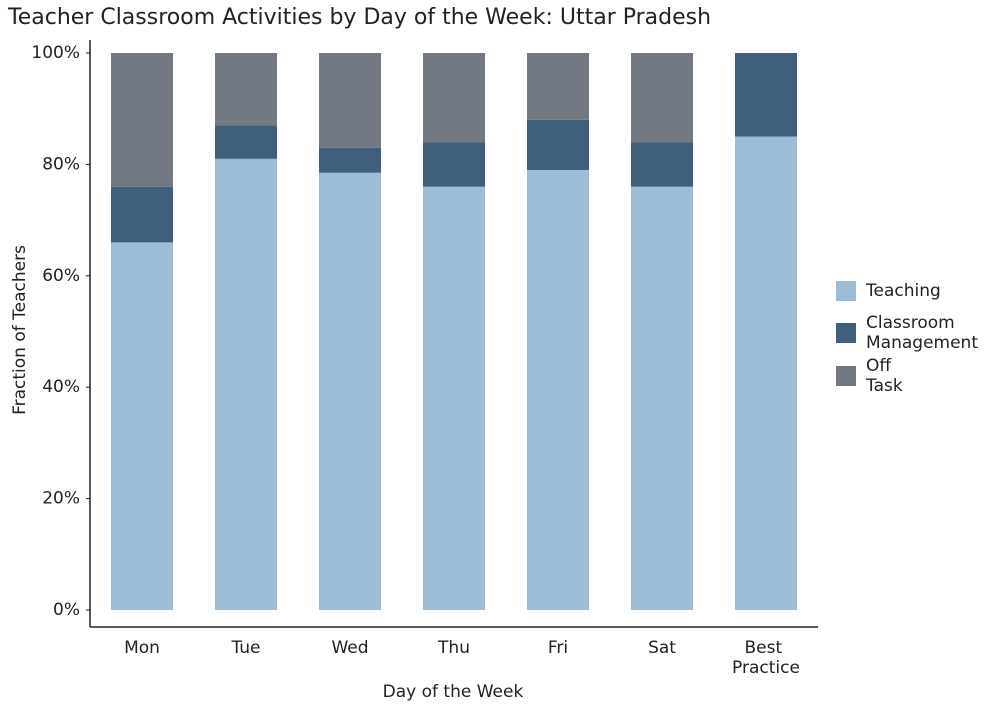 The width and height of the screenshot is (1006, 708). Describe the element at coordinates (66, 610) in the screenshot. I see `y-tick-label: 0%` at that location.